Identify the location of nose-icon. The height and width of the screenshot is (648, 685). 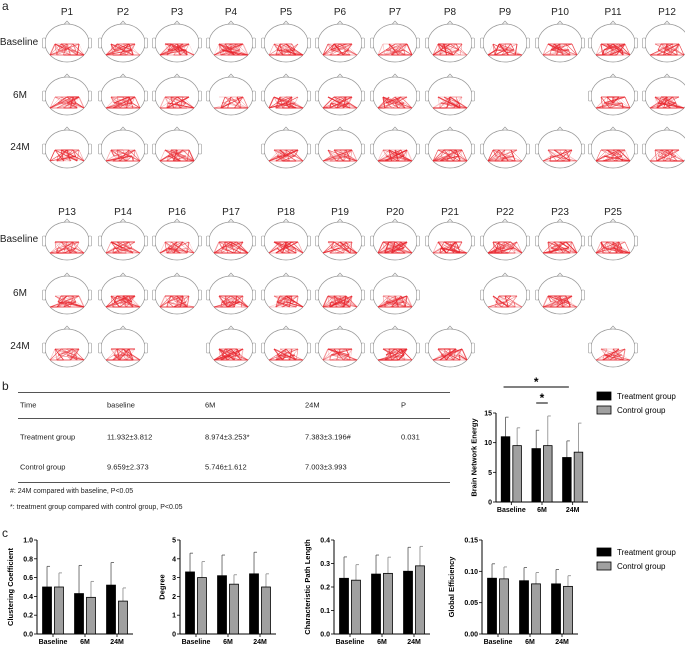
(67, 327).